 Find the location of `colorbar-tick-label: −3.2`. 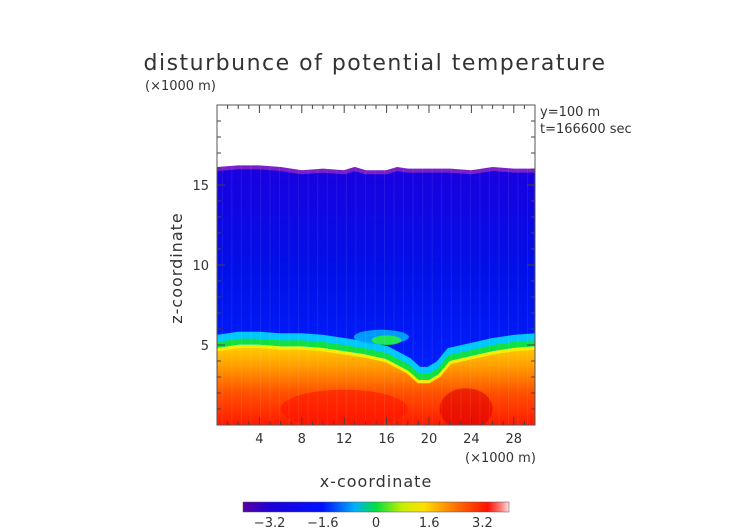

colorbar-tick-label: −3.2 is located at coordinates (270, 523).